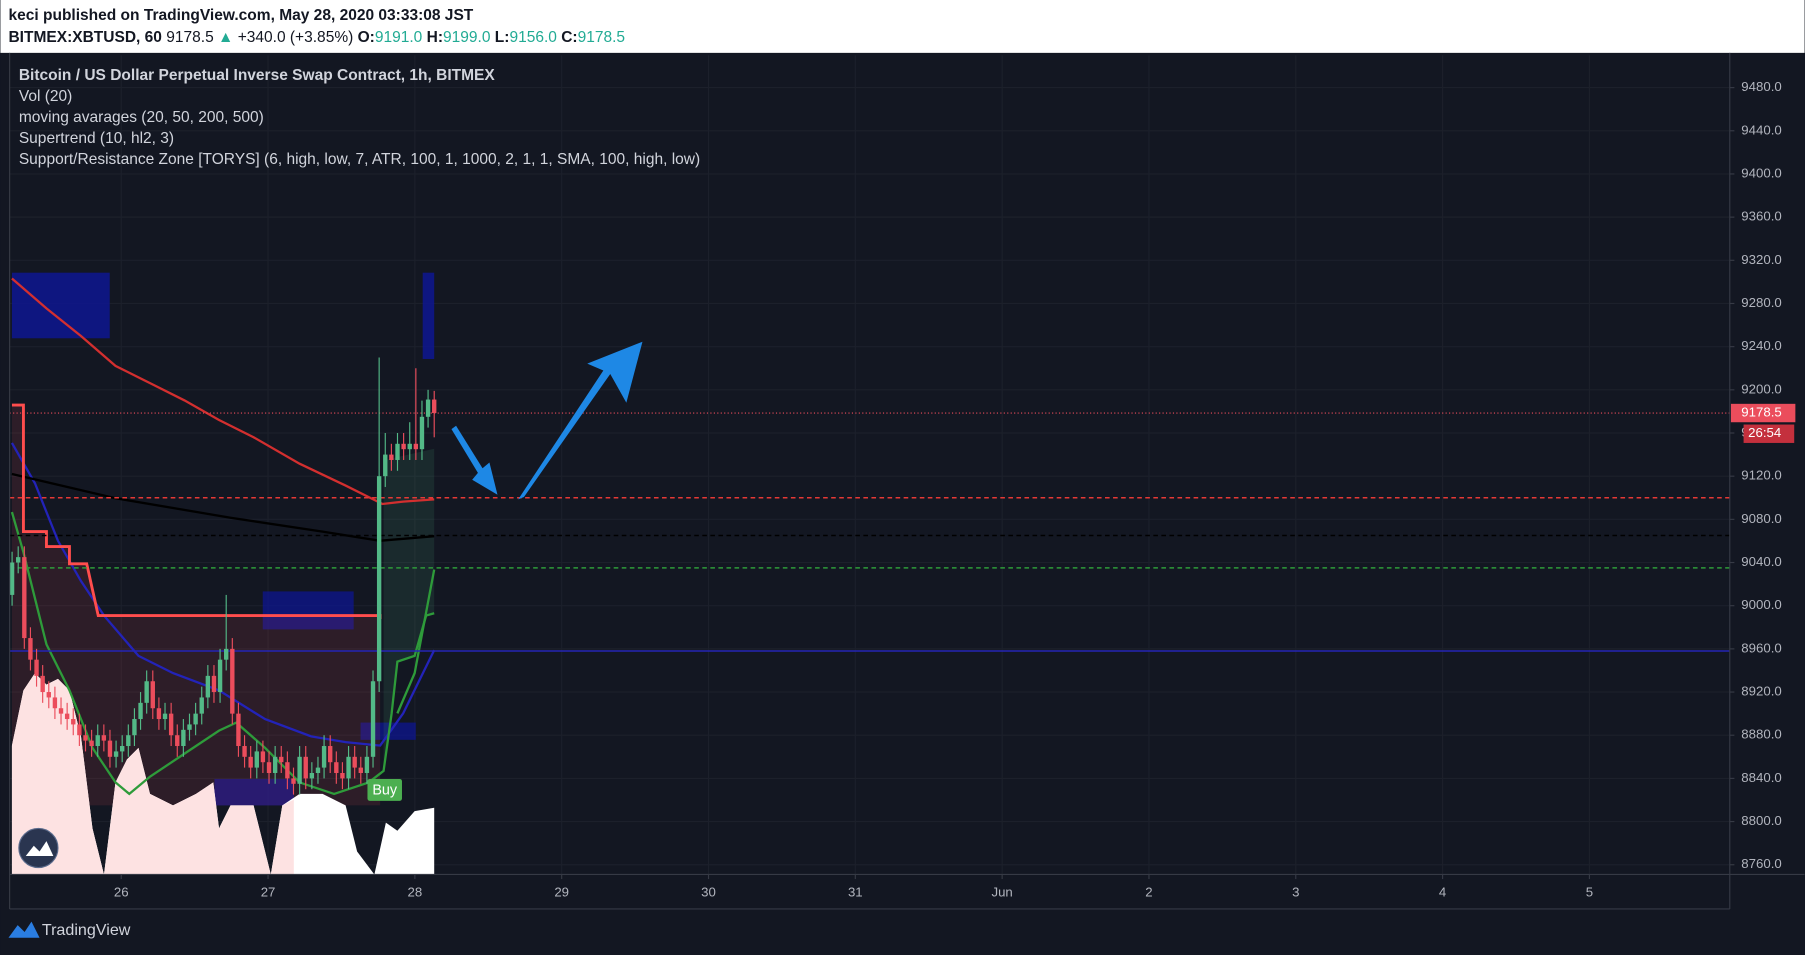 The height and width of the screenshot is (955, 1805). I want to click on buy-signal, so click(384, 789).